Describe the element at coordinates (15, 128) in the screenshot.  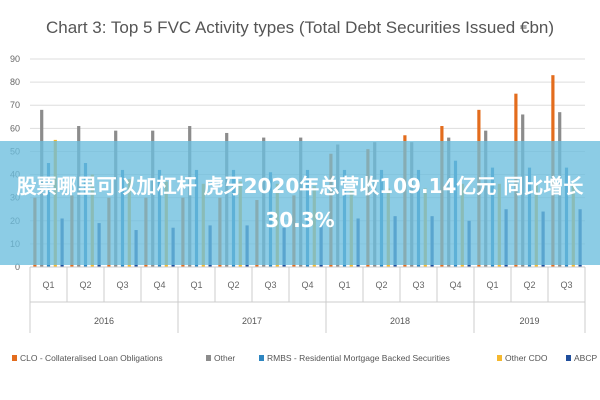
I see `y-tick-label: 60` at that location.